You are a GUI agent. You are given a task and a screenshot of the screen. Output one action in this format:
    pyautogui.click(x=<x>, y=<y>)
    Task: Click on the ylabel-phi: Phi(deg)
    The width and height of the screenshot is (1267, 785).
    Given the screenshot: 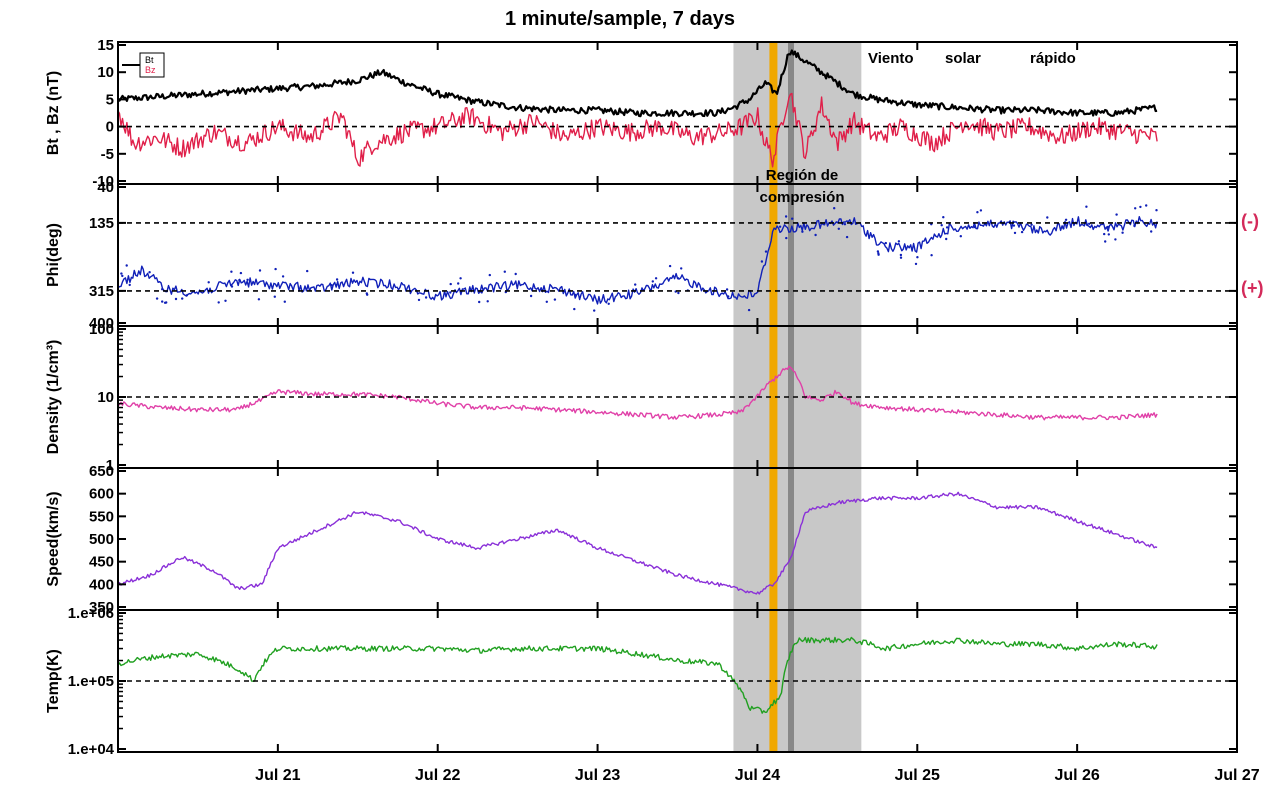 What is the action you would take?
    pyautogui.click(x=53, y=255)
    